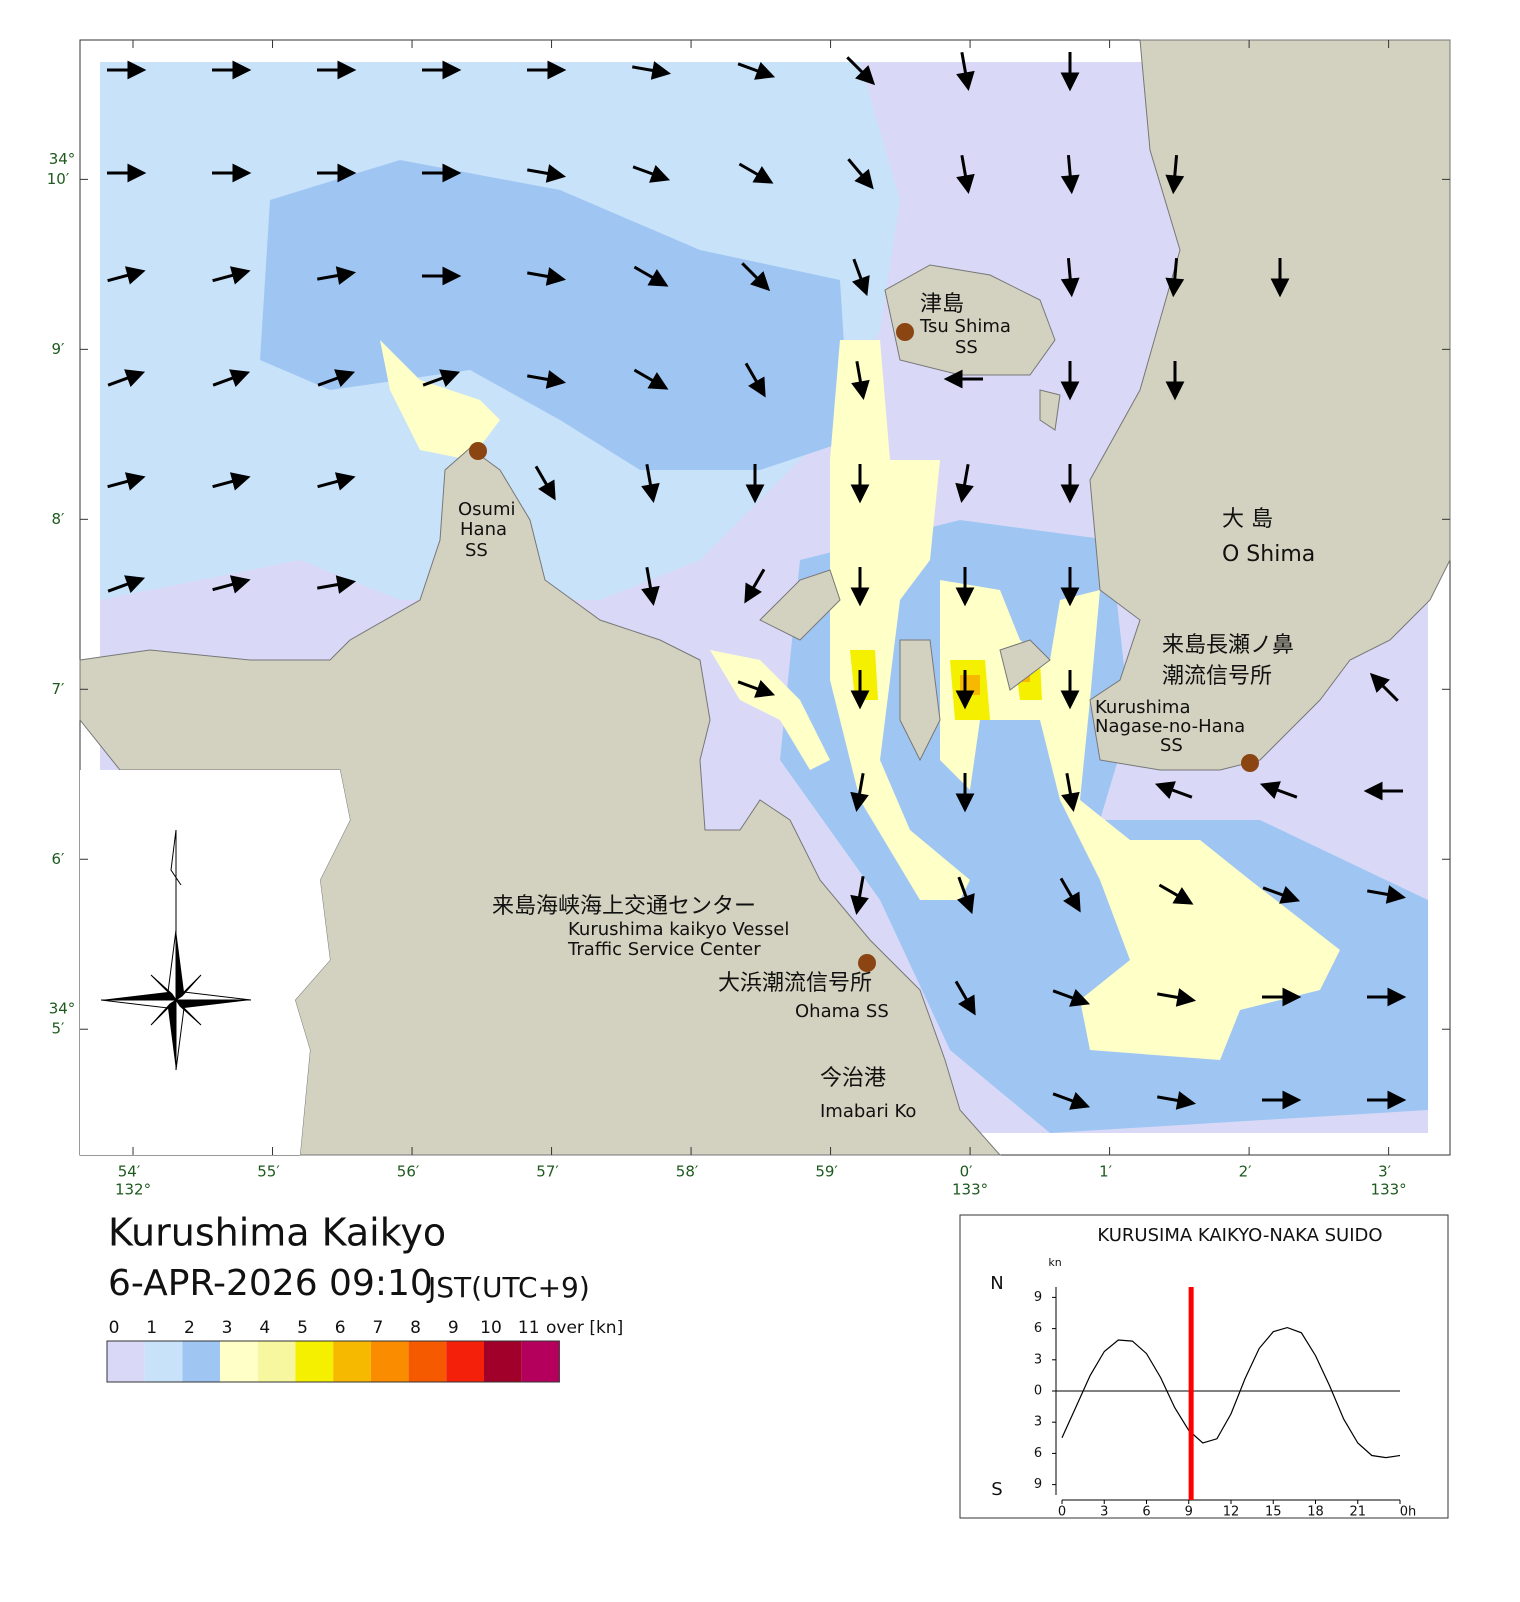 Image resolution: width=1520 pixels, height=1602 pixels. What do you see at coordinates (1231, 1392) in the screenshot?
I see `current-speed-line` at bounding box center [1231, 1392].